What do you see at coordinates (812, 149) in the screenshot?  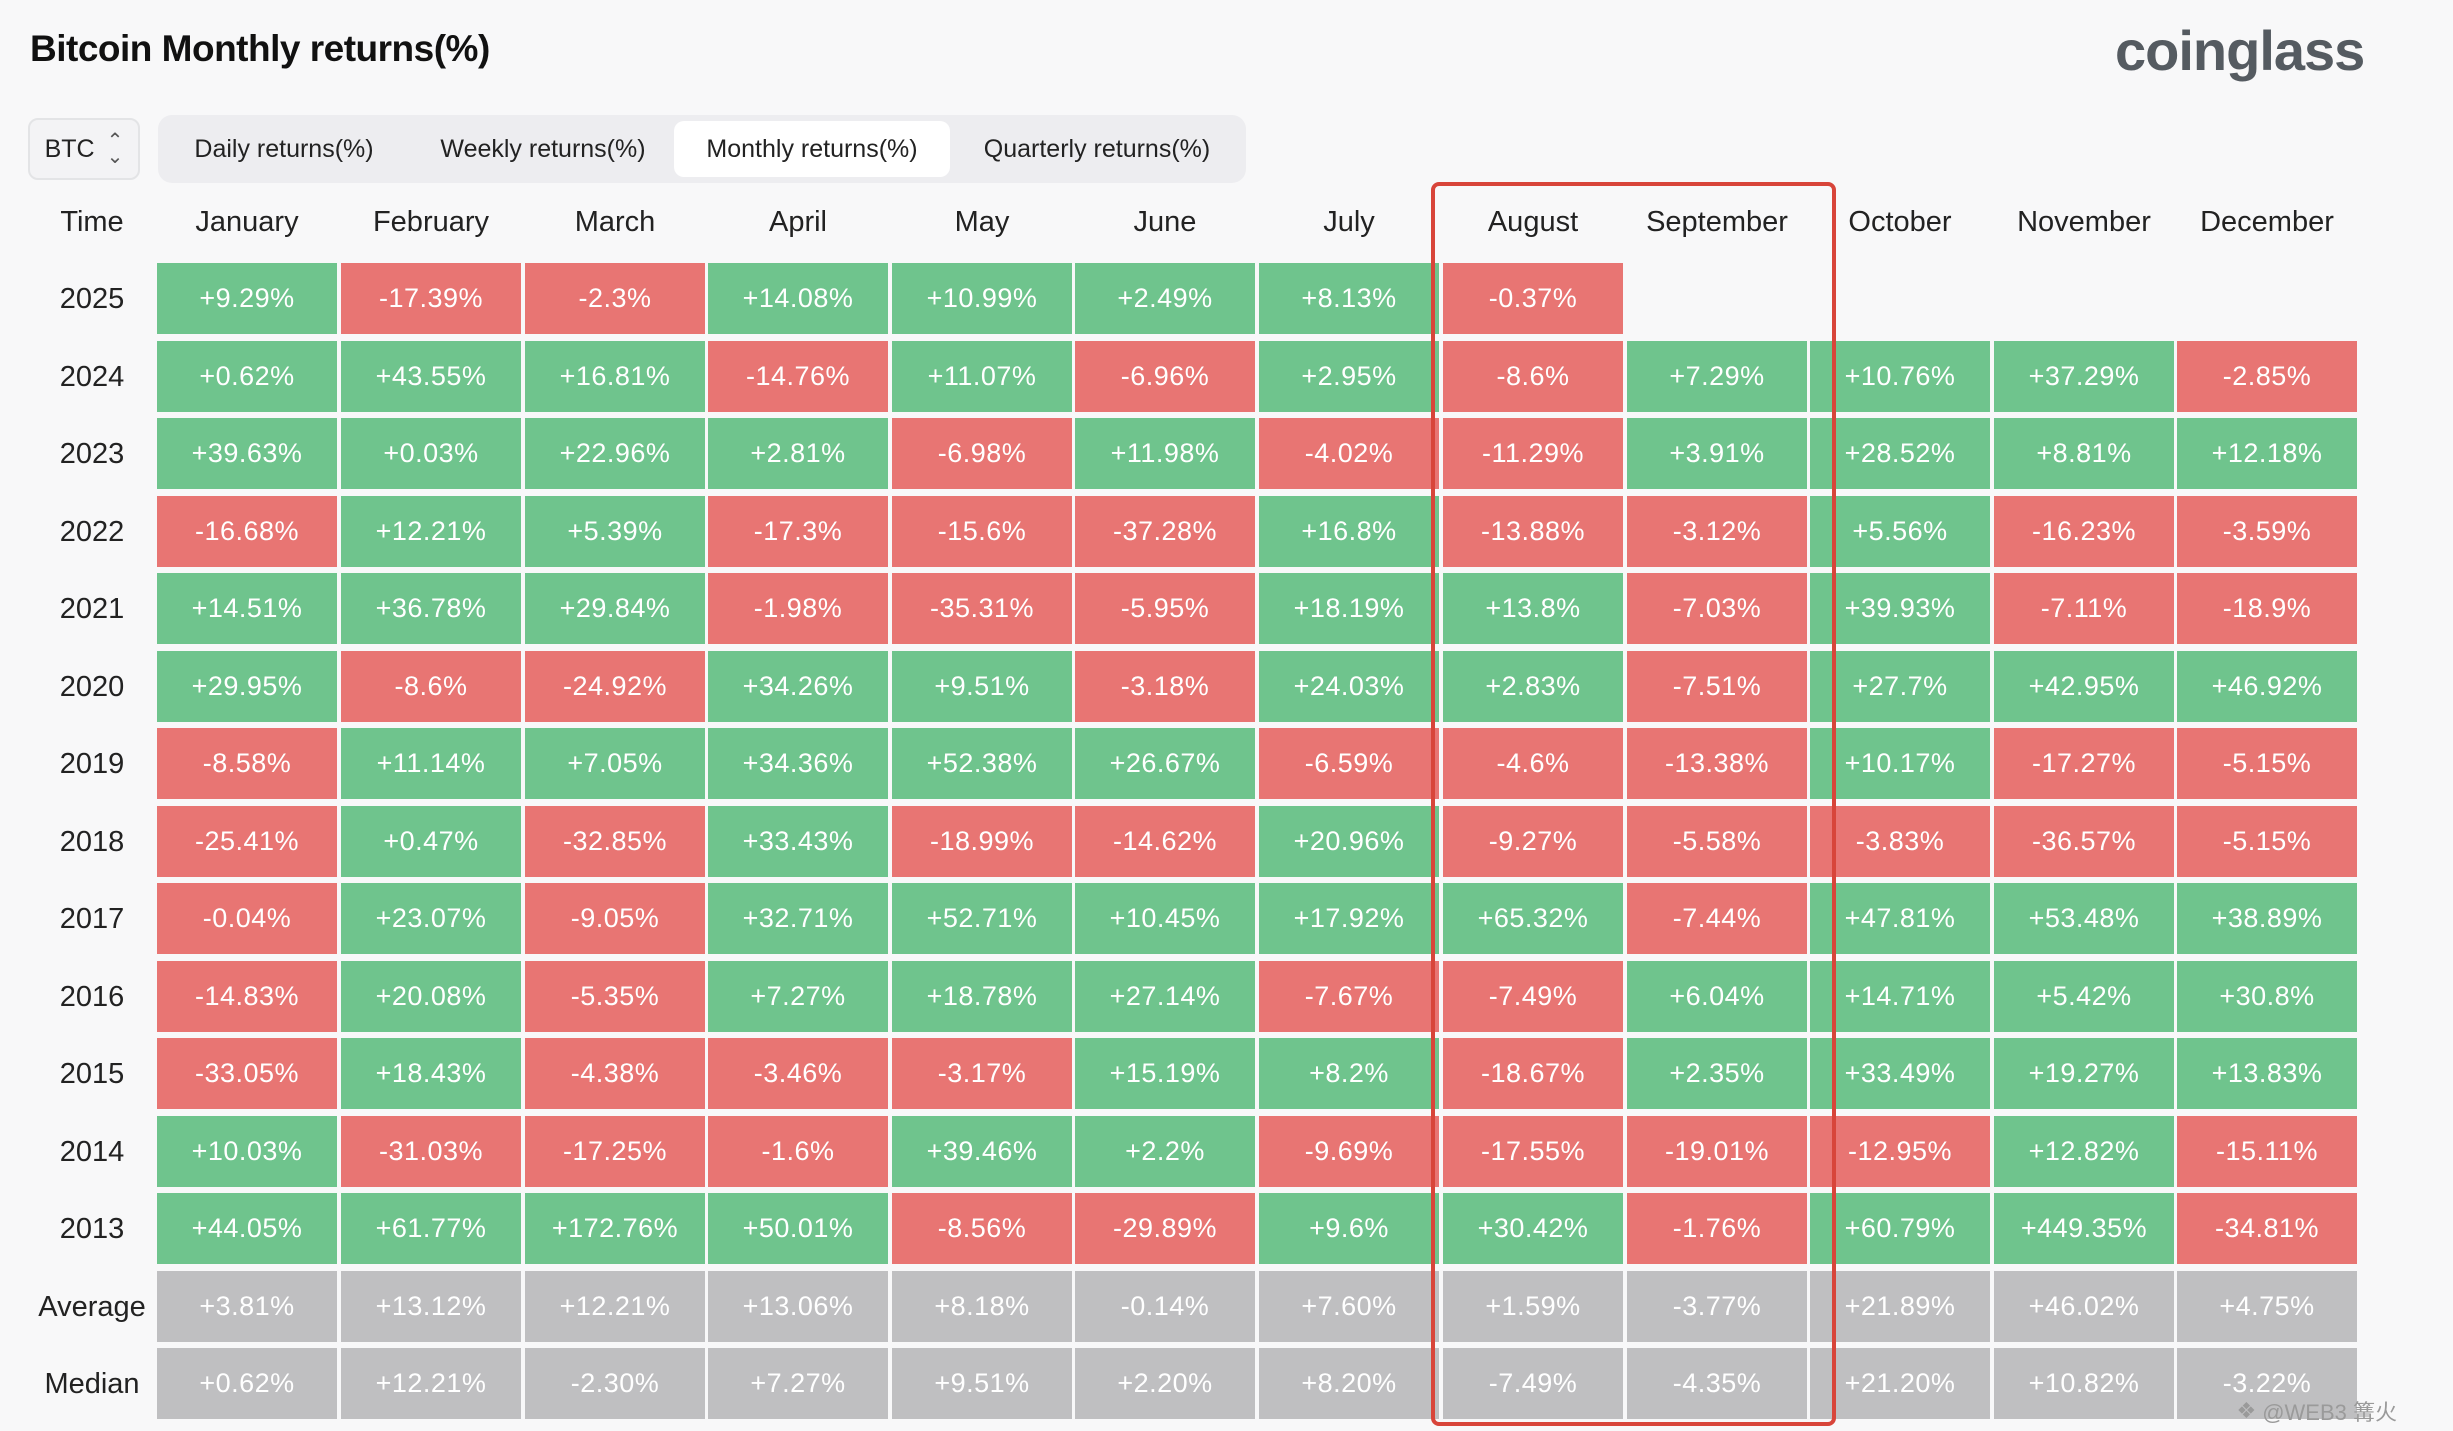 I see `tab-monthly-returns: Monthly returns(%)` at bounding box center [812, 149].